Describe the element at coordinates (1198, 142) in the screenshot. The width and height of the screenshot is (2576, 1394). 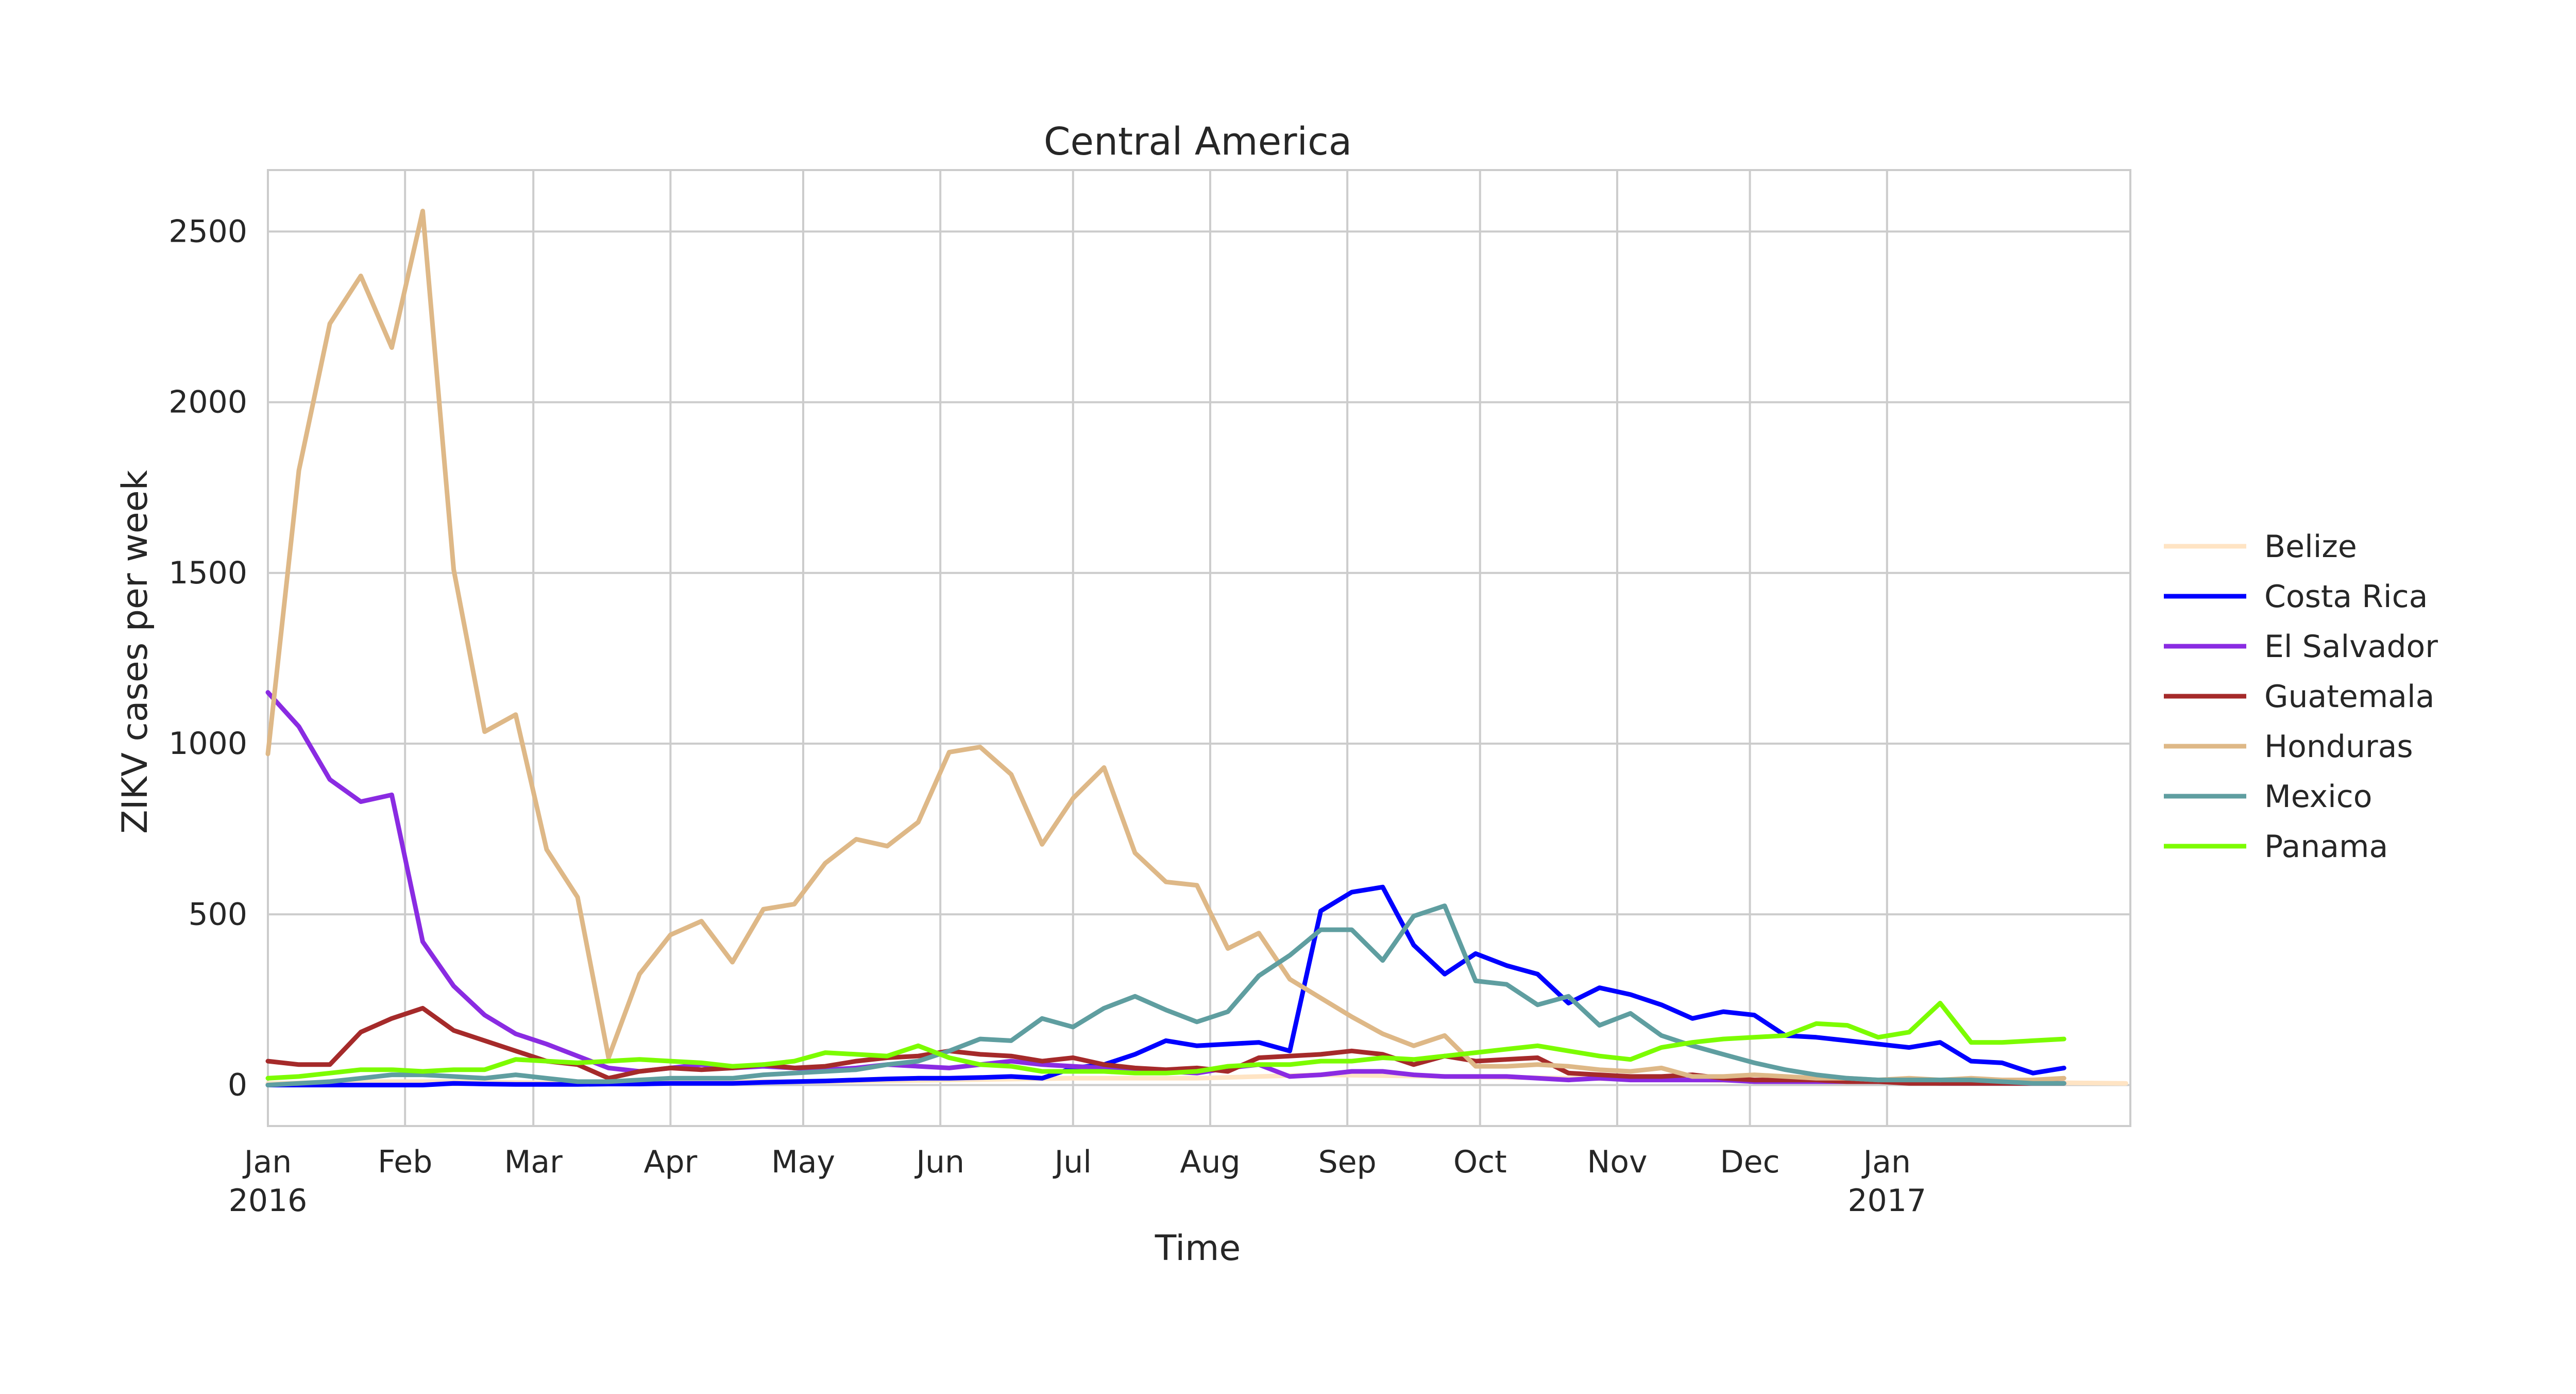
I see `chart-title: Central America` at that location.